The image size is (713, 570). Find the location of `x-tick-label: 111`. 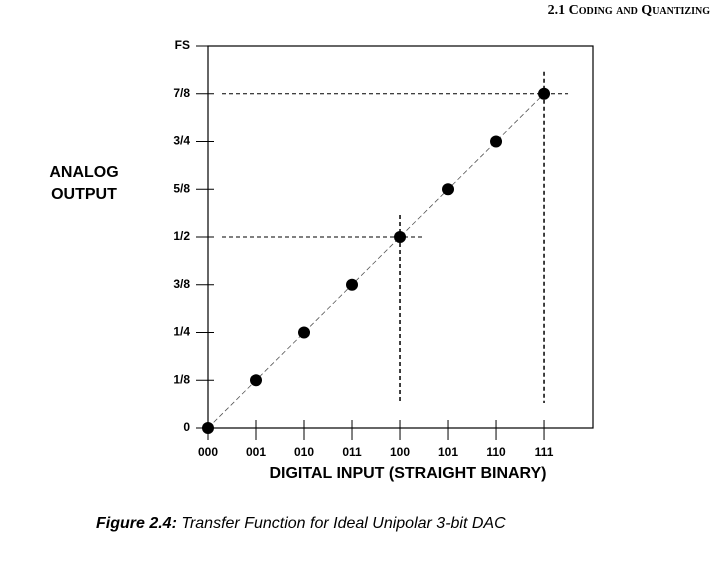

x-tick-label: 111 is located at coordinates (544, 452).